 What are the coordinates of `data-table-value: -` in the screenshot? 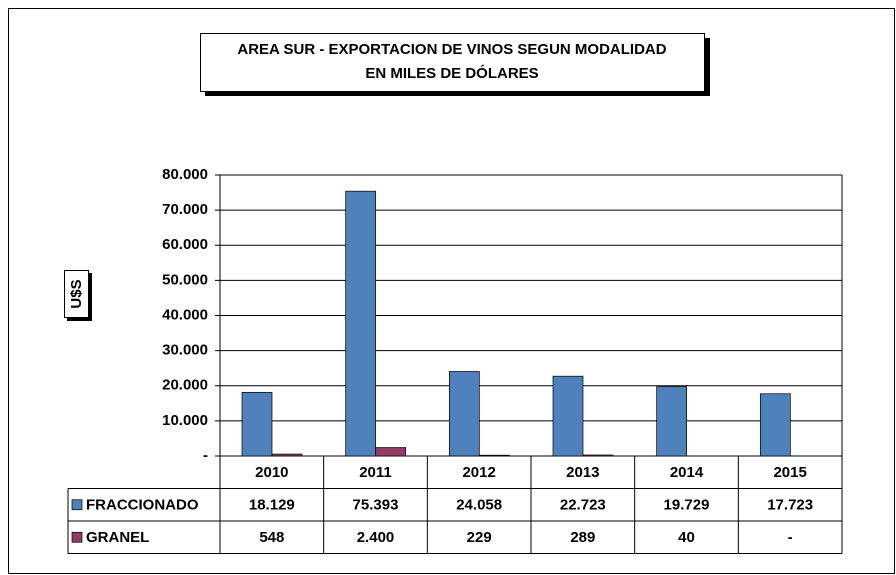 It's located at (790, 537).